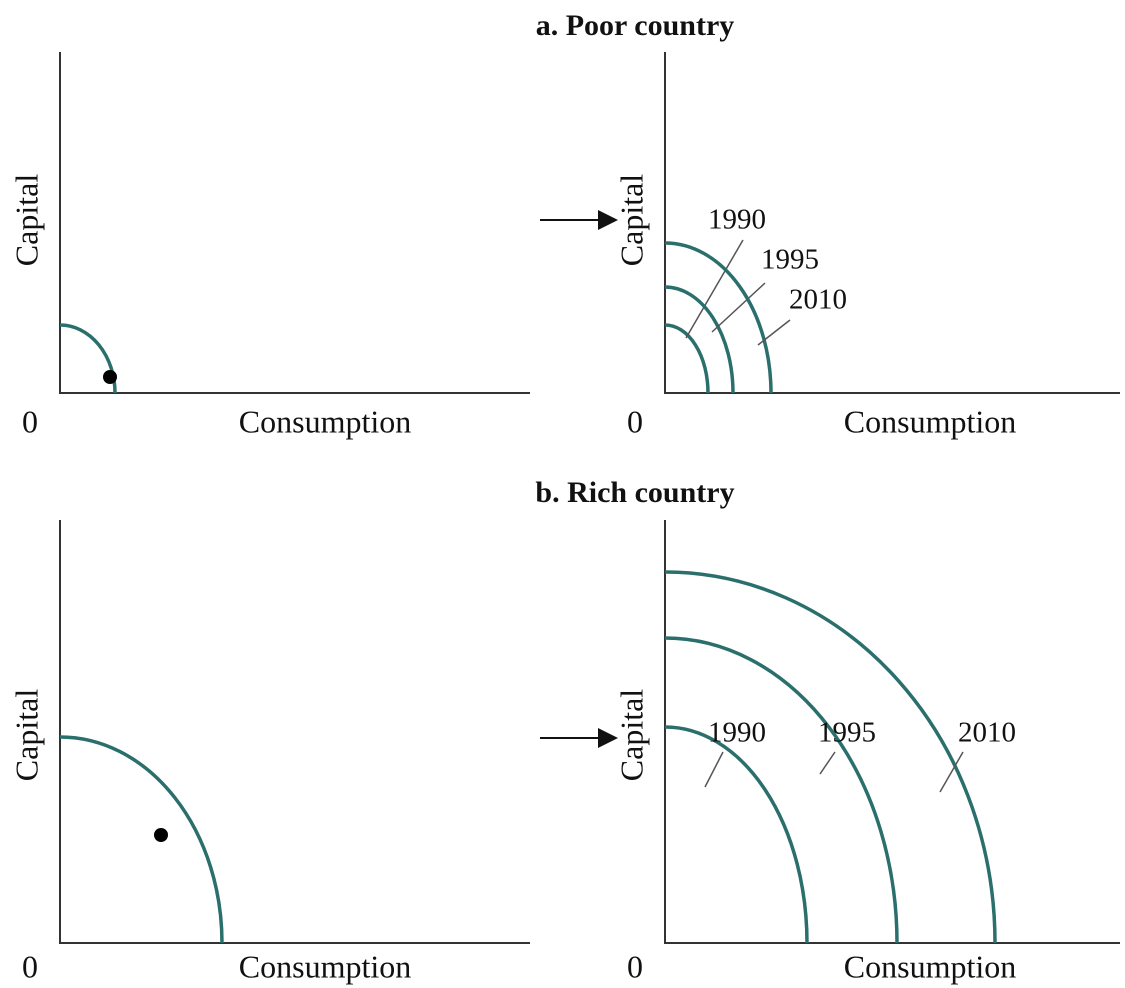 The width and height of the screenshot is (1125, 988). What do you see at coordinates (635, 25) in the screenshot?
I see `section-title: a. Poor country` at bounding box center [635, 25].